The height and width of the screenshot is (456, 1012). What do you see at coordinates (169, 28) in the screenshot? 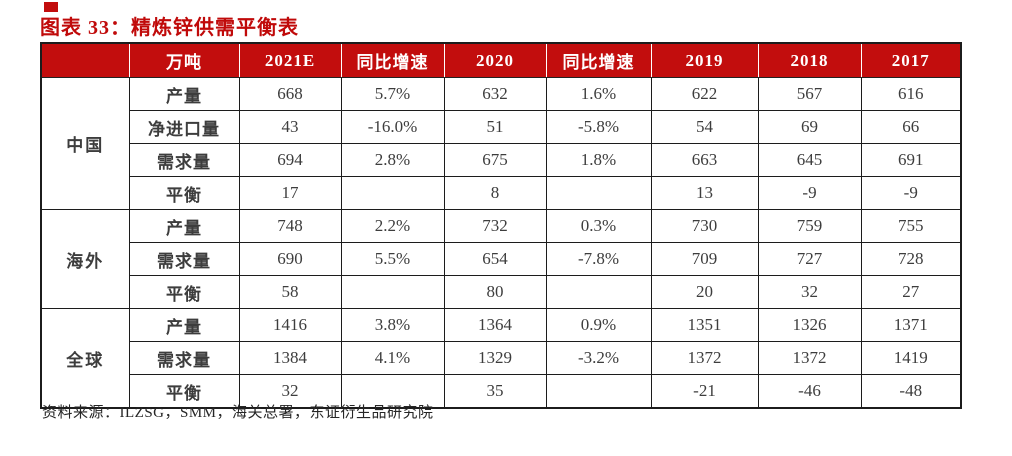
I see `figure-title: 图表 33：精炼锌供需平衡表` at bounding box center [169, 28].